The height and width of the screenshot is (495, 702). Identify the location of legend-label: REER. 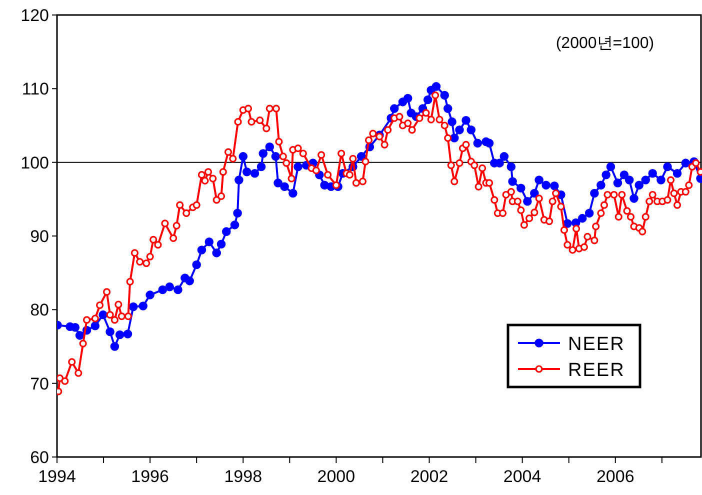
(596, 370).